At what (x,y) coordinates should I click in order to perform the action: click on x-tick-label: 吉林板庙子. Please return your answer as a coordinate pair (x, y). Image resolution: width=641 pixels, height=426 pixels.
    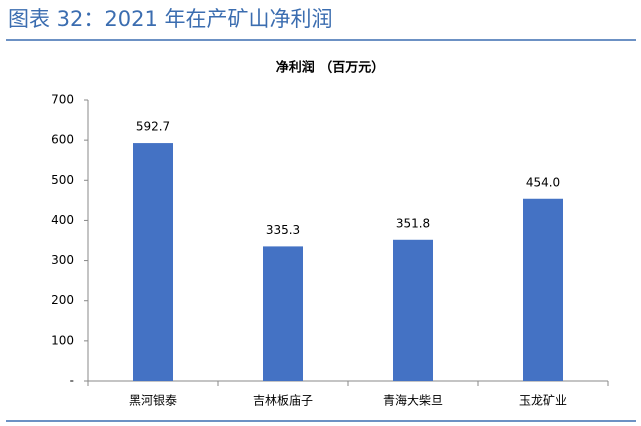
    Looking at the image, I should click on (283, 401).